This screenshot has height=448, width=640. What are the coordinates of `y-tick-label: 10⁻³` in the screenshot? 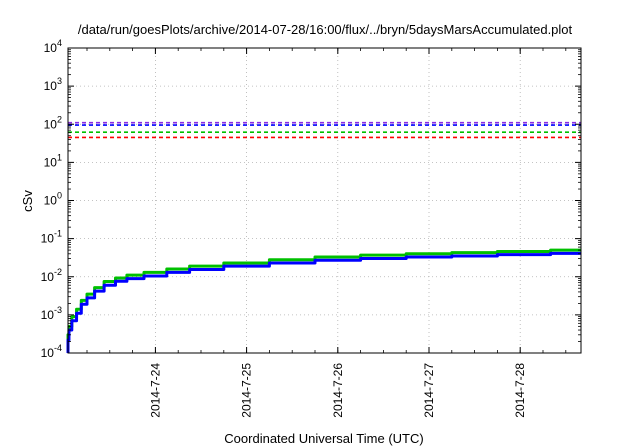 It's located at (51, 313).